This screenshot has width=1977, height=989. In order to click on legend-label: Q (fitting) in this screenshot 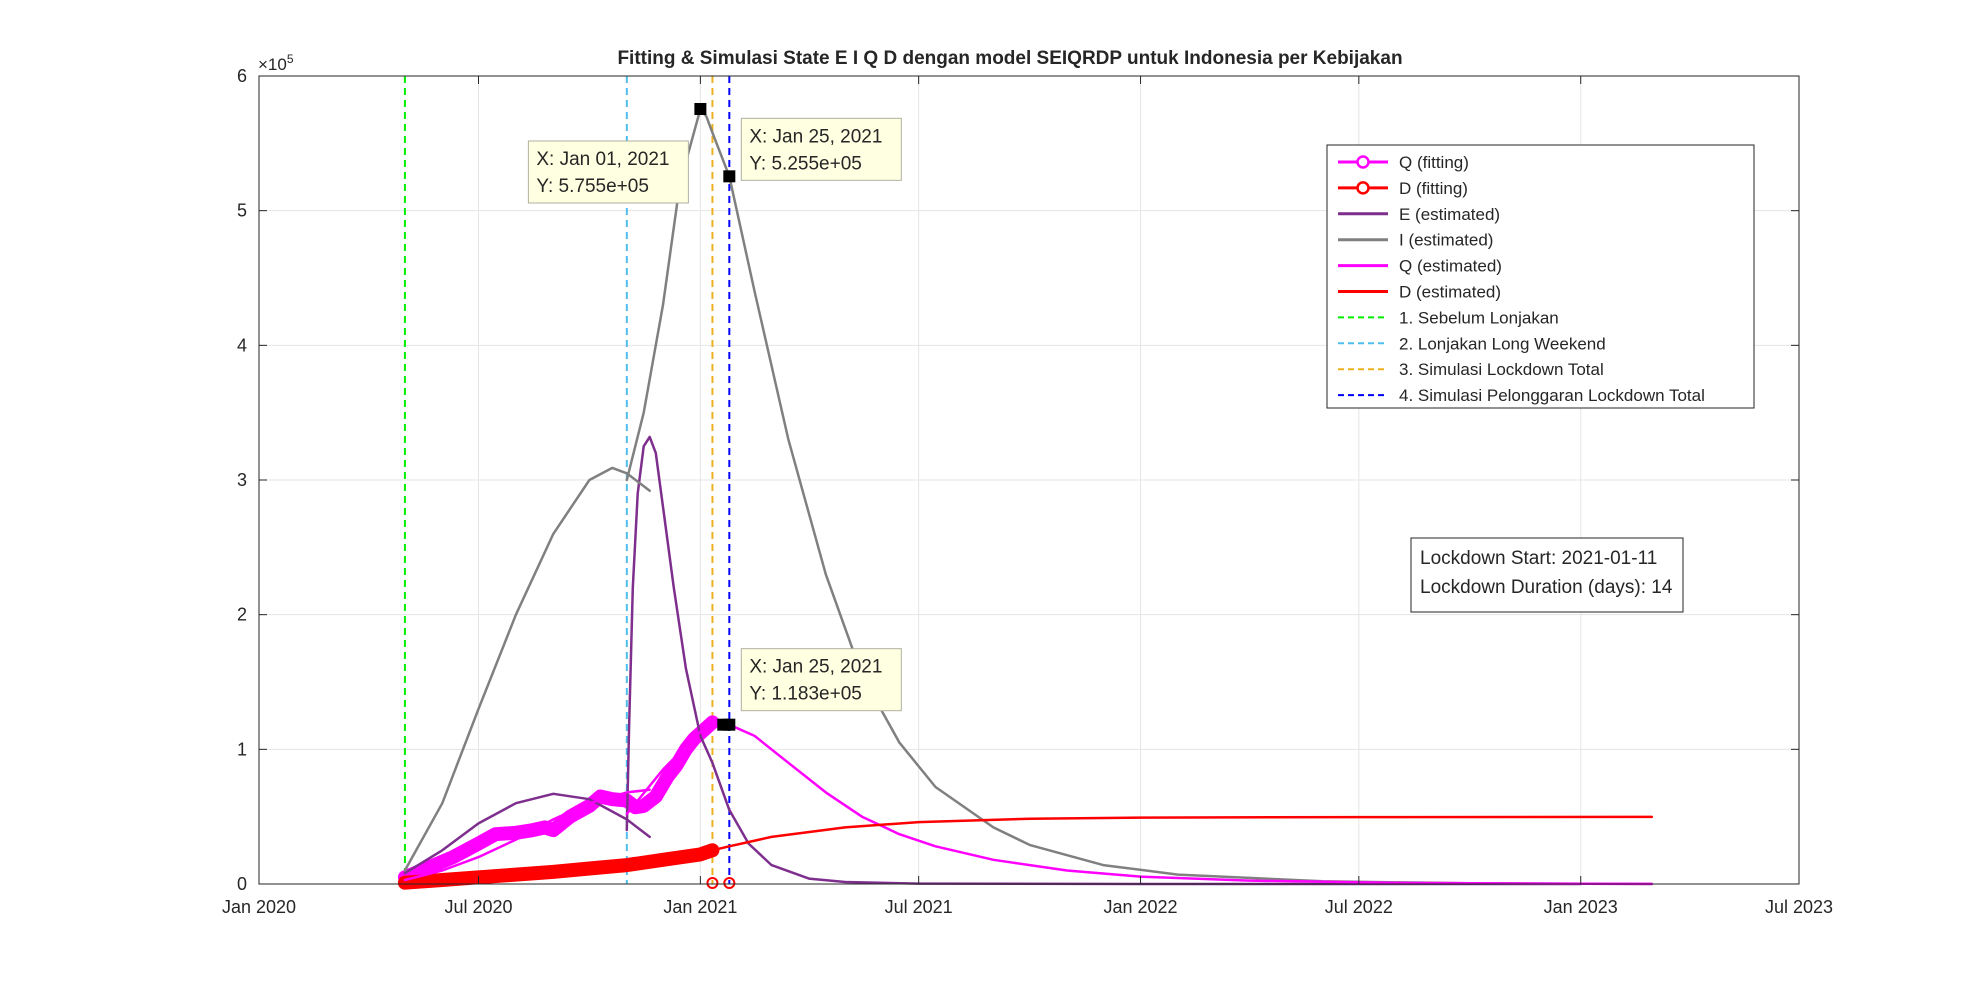, I will do `click(1434, 162)`.